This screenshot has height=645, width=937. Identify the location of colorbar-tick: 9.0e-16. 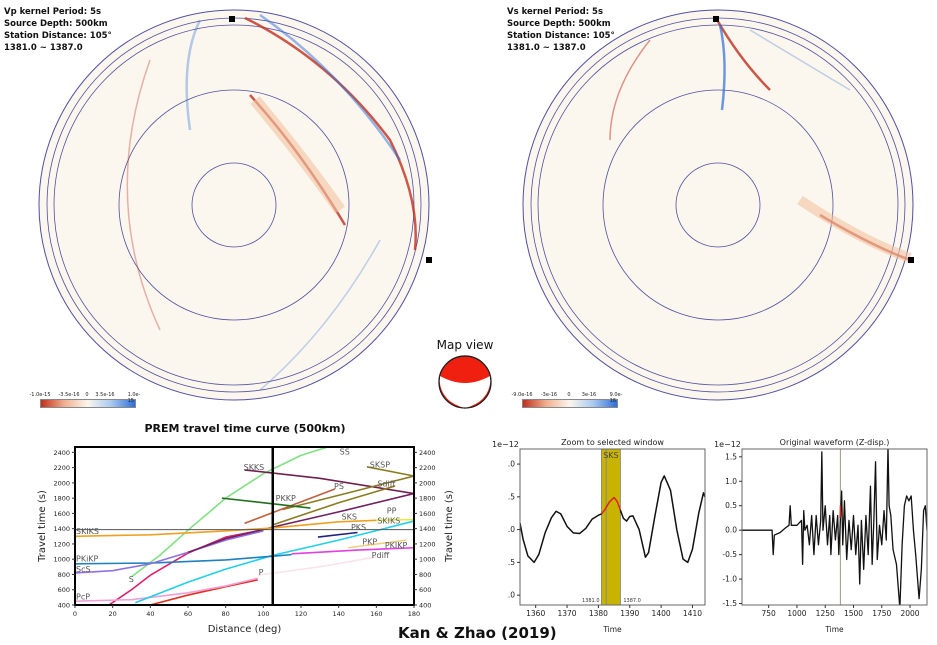
(616, 398).